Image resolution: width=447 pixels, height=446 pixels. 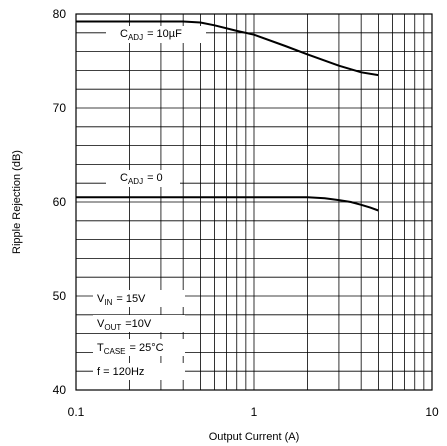 I want to click on y-tick-label: 70, so click(x=60, y=108).